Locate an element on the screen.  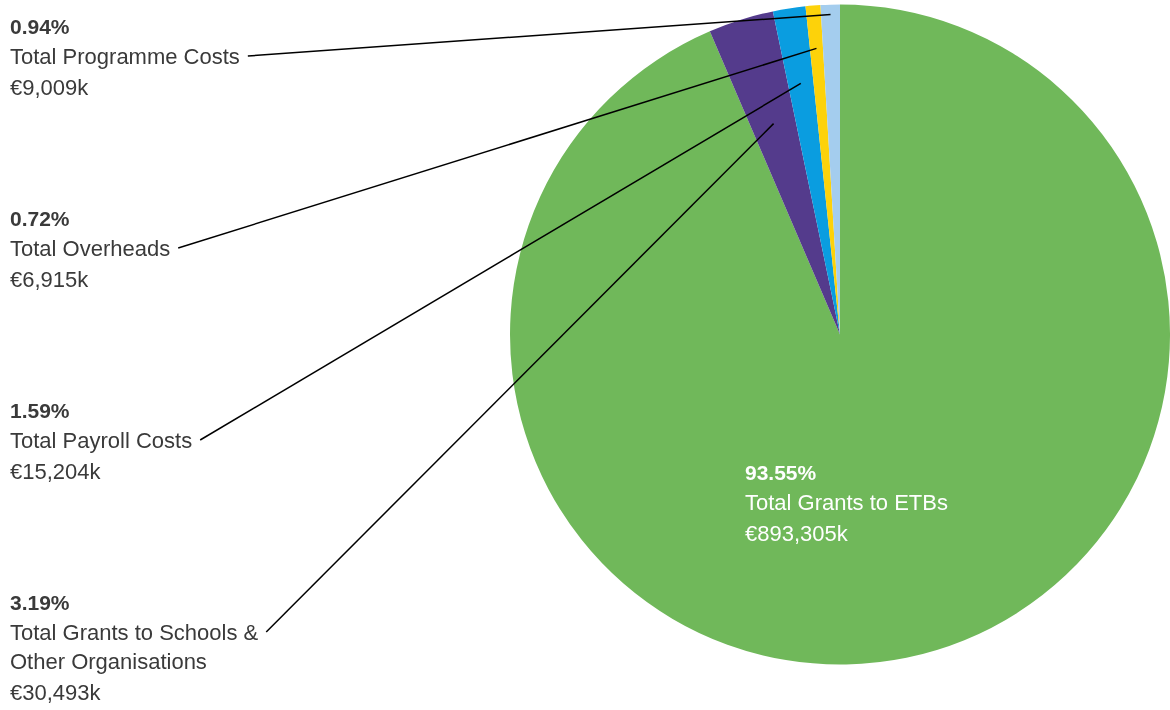
text: 93.55% is located at coordinates (781, 472).